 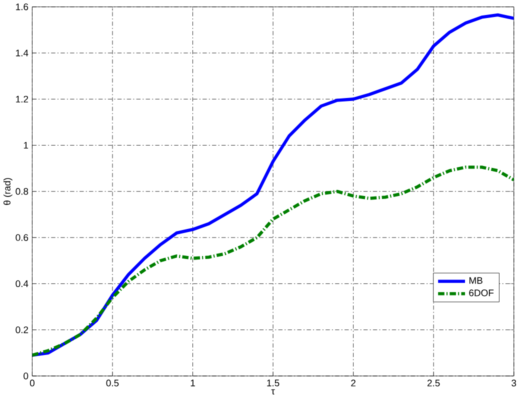 What do you see at coordinates (22, 284) in the screenshot?
I see `y-tick-label: 0.4` at bounding box center [22, 284].